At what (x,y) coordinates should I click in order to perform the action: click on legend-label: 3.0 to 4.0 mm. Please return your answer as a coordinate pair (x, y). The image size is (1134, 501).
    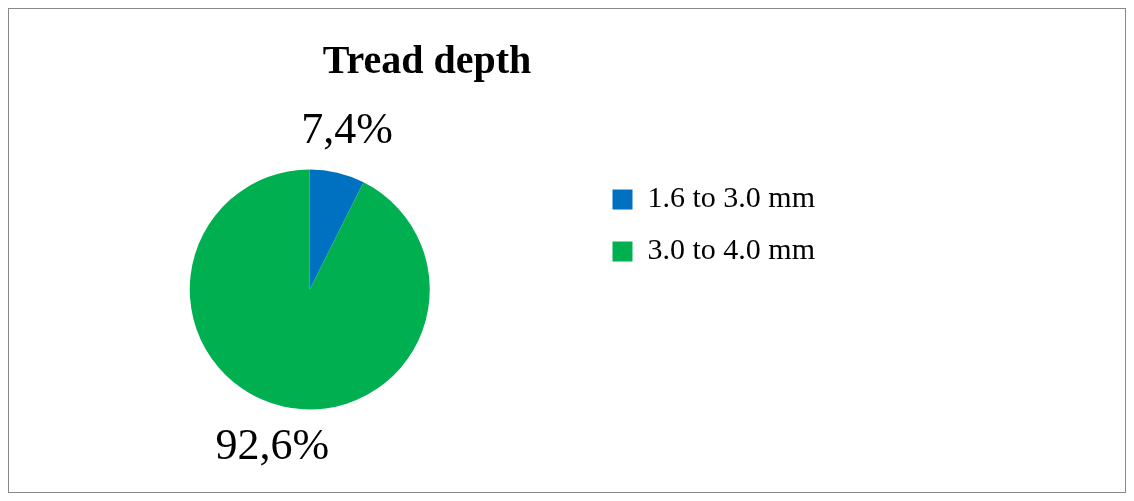
    Looking at the image, I should click on (731, 249).